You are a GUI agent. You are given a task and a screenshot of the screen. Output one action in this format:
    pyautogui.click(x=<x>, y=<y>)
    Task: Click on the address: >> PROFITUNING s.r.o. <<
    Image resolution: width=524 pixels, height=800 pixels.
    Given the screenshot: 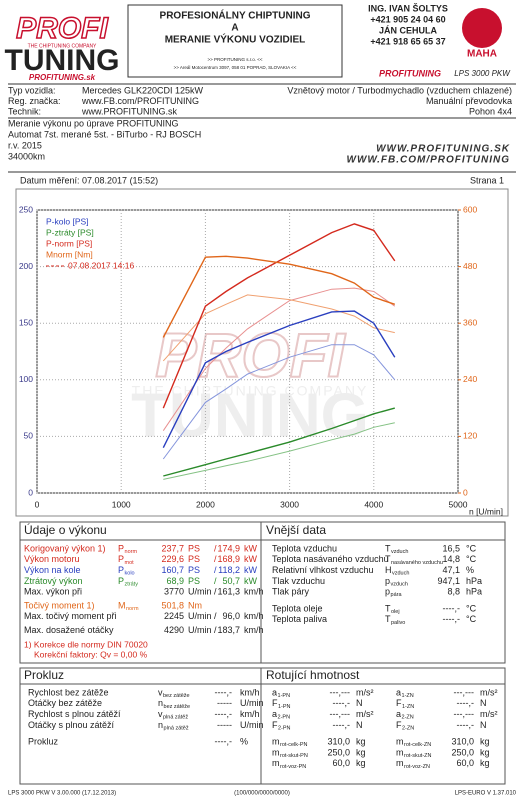 What is the action you would take?
    pyautogui.click(x=234, y=59)
    